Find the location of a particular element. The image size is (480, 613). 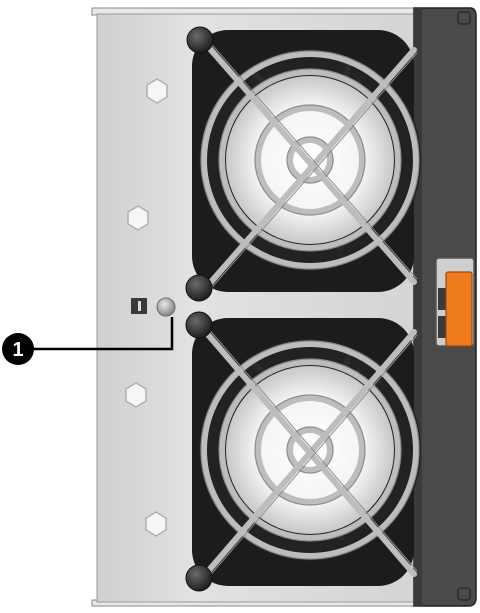

led-indicator-icon is located at coordinates (166, 307).